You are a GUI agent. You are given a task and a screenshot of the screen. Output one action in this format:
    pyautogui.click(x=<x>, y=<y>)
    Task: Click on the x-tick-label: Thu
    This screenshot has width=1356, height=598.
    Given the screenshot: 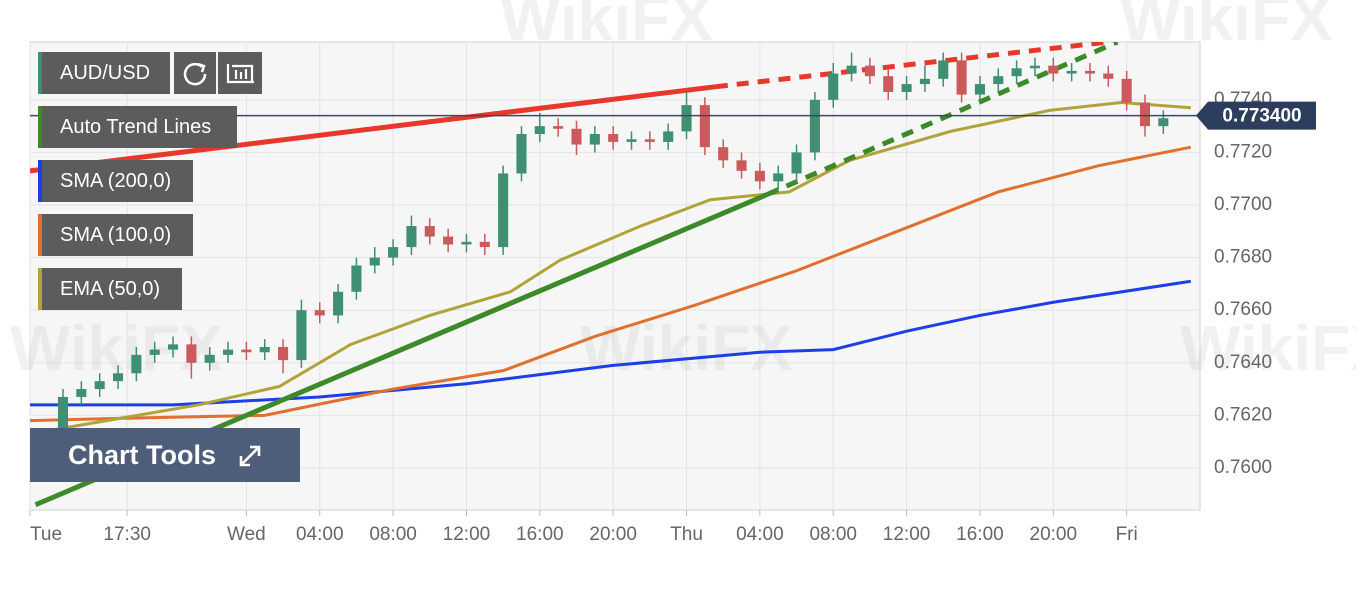 What is the action you would take?
    pyautogui.click(x=686, y=534)
    